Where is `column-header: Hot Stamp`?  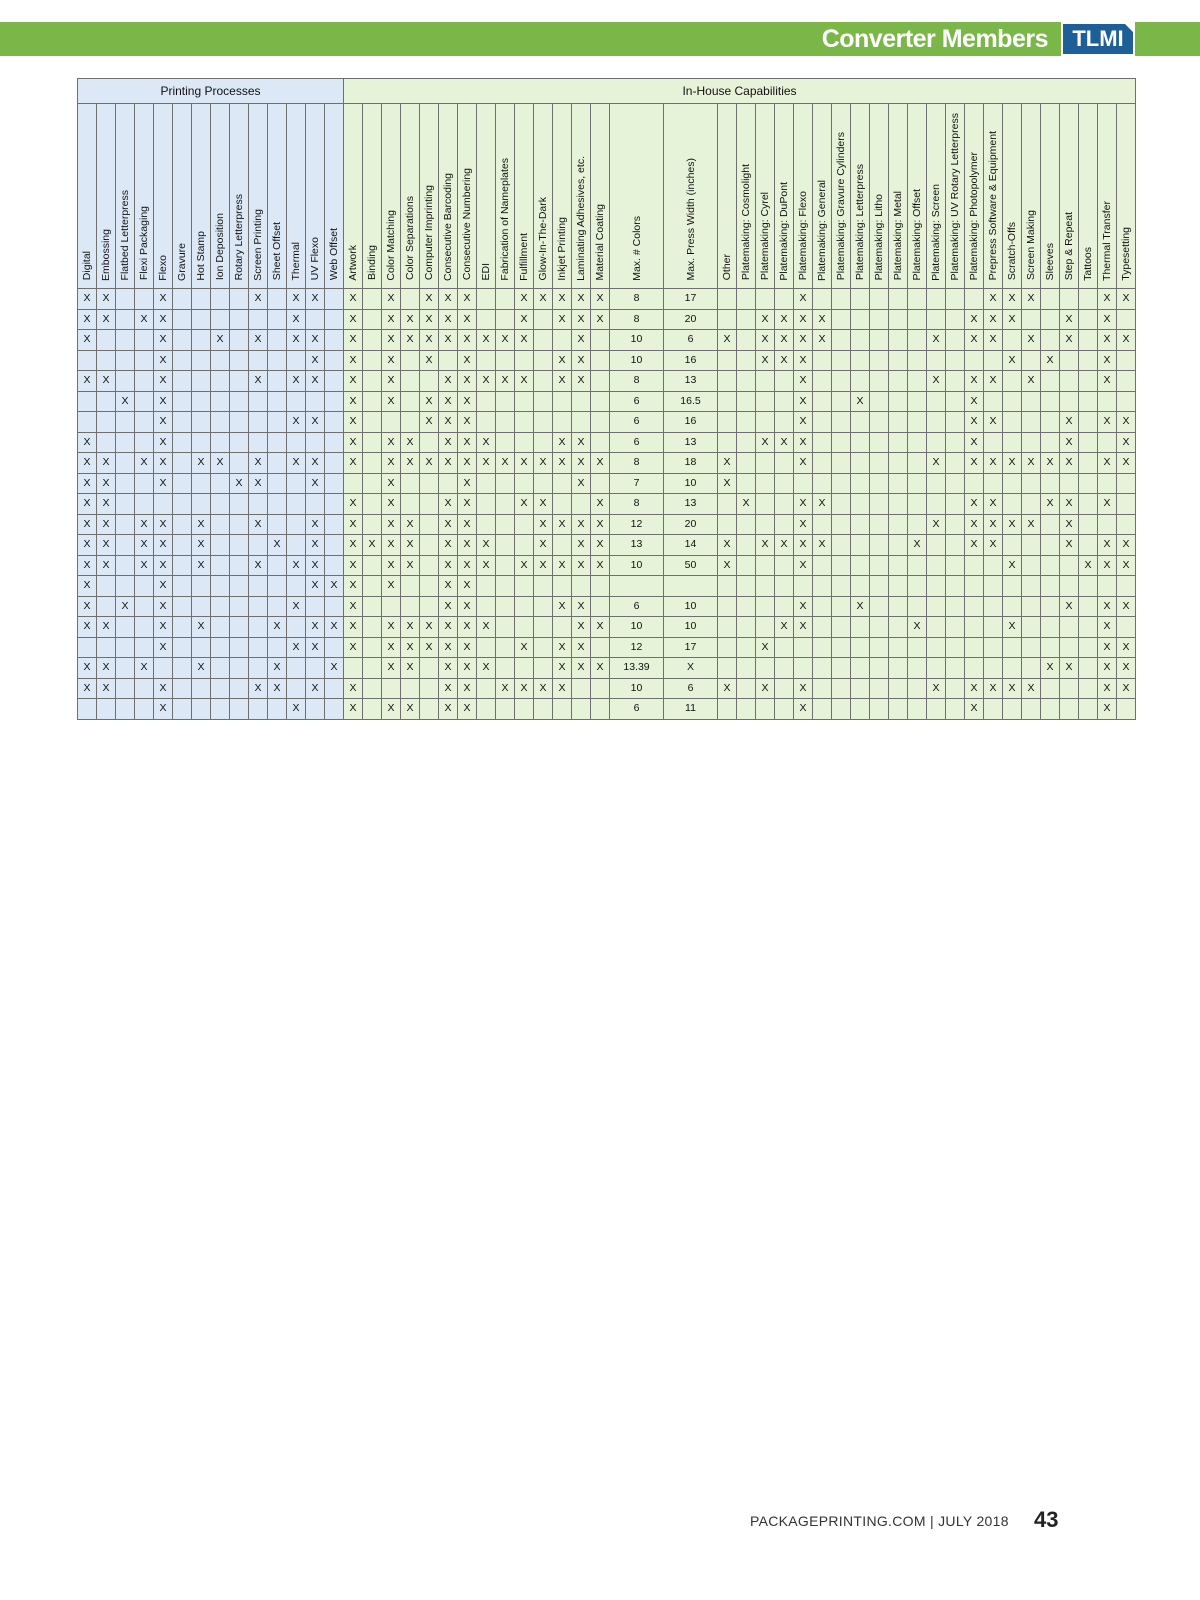
column-header: Hot Stamp is located at coordinates (201, 196).